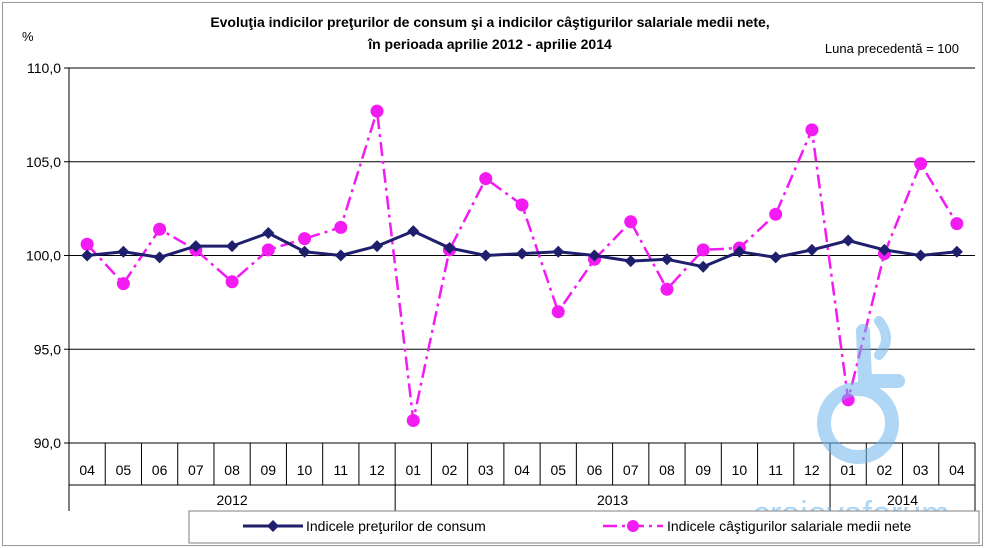 This screenshot has width=985, height=548. I want to click on y-tick-label: 100,0, so click(43, 256).